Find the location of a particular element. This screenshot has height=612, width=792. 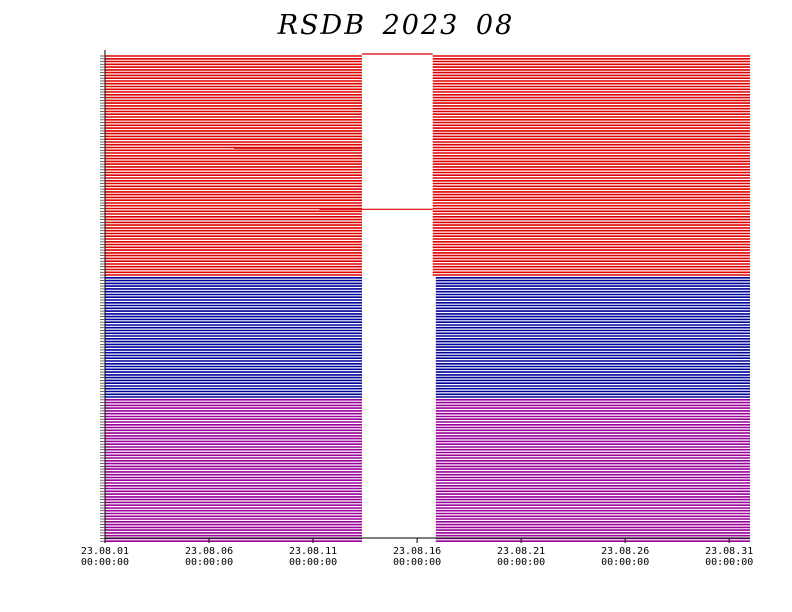

x-tick-label: 23.08.01 is located at coordinates (105, 551).